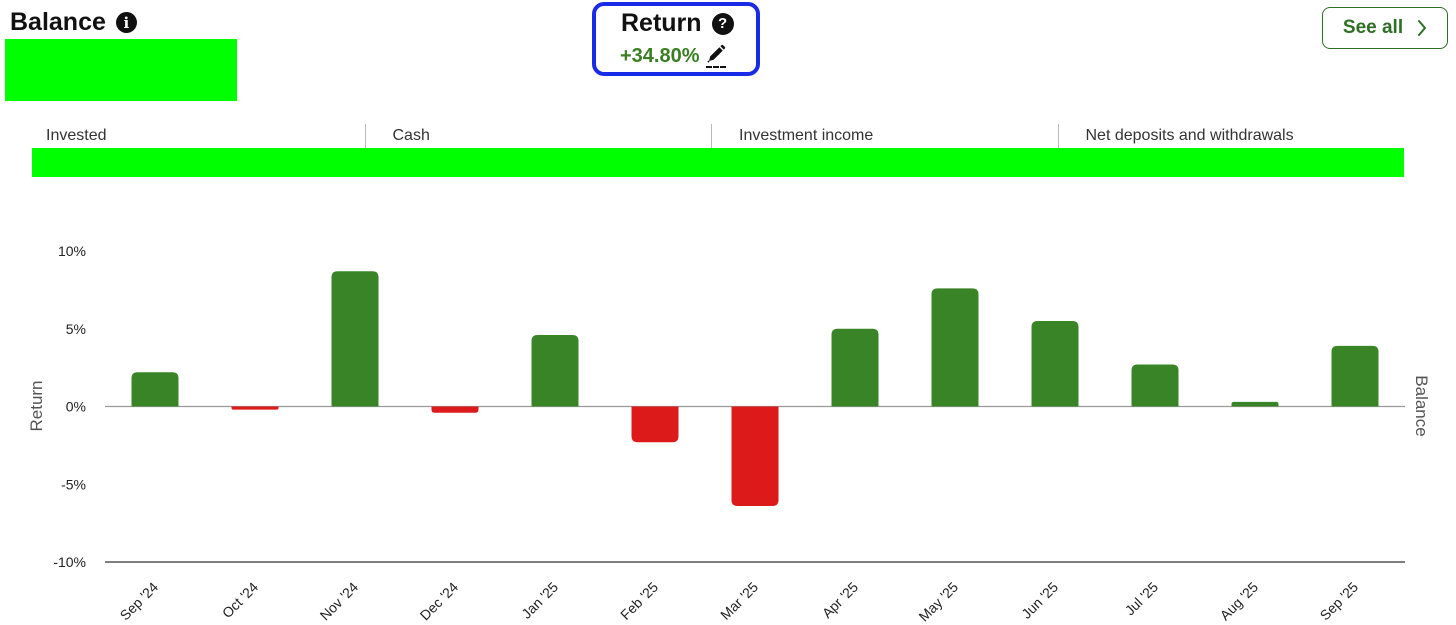  I want to click on y-tick-label: 5%, so click(76, 329).